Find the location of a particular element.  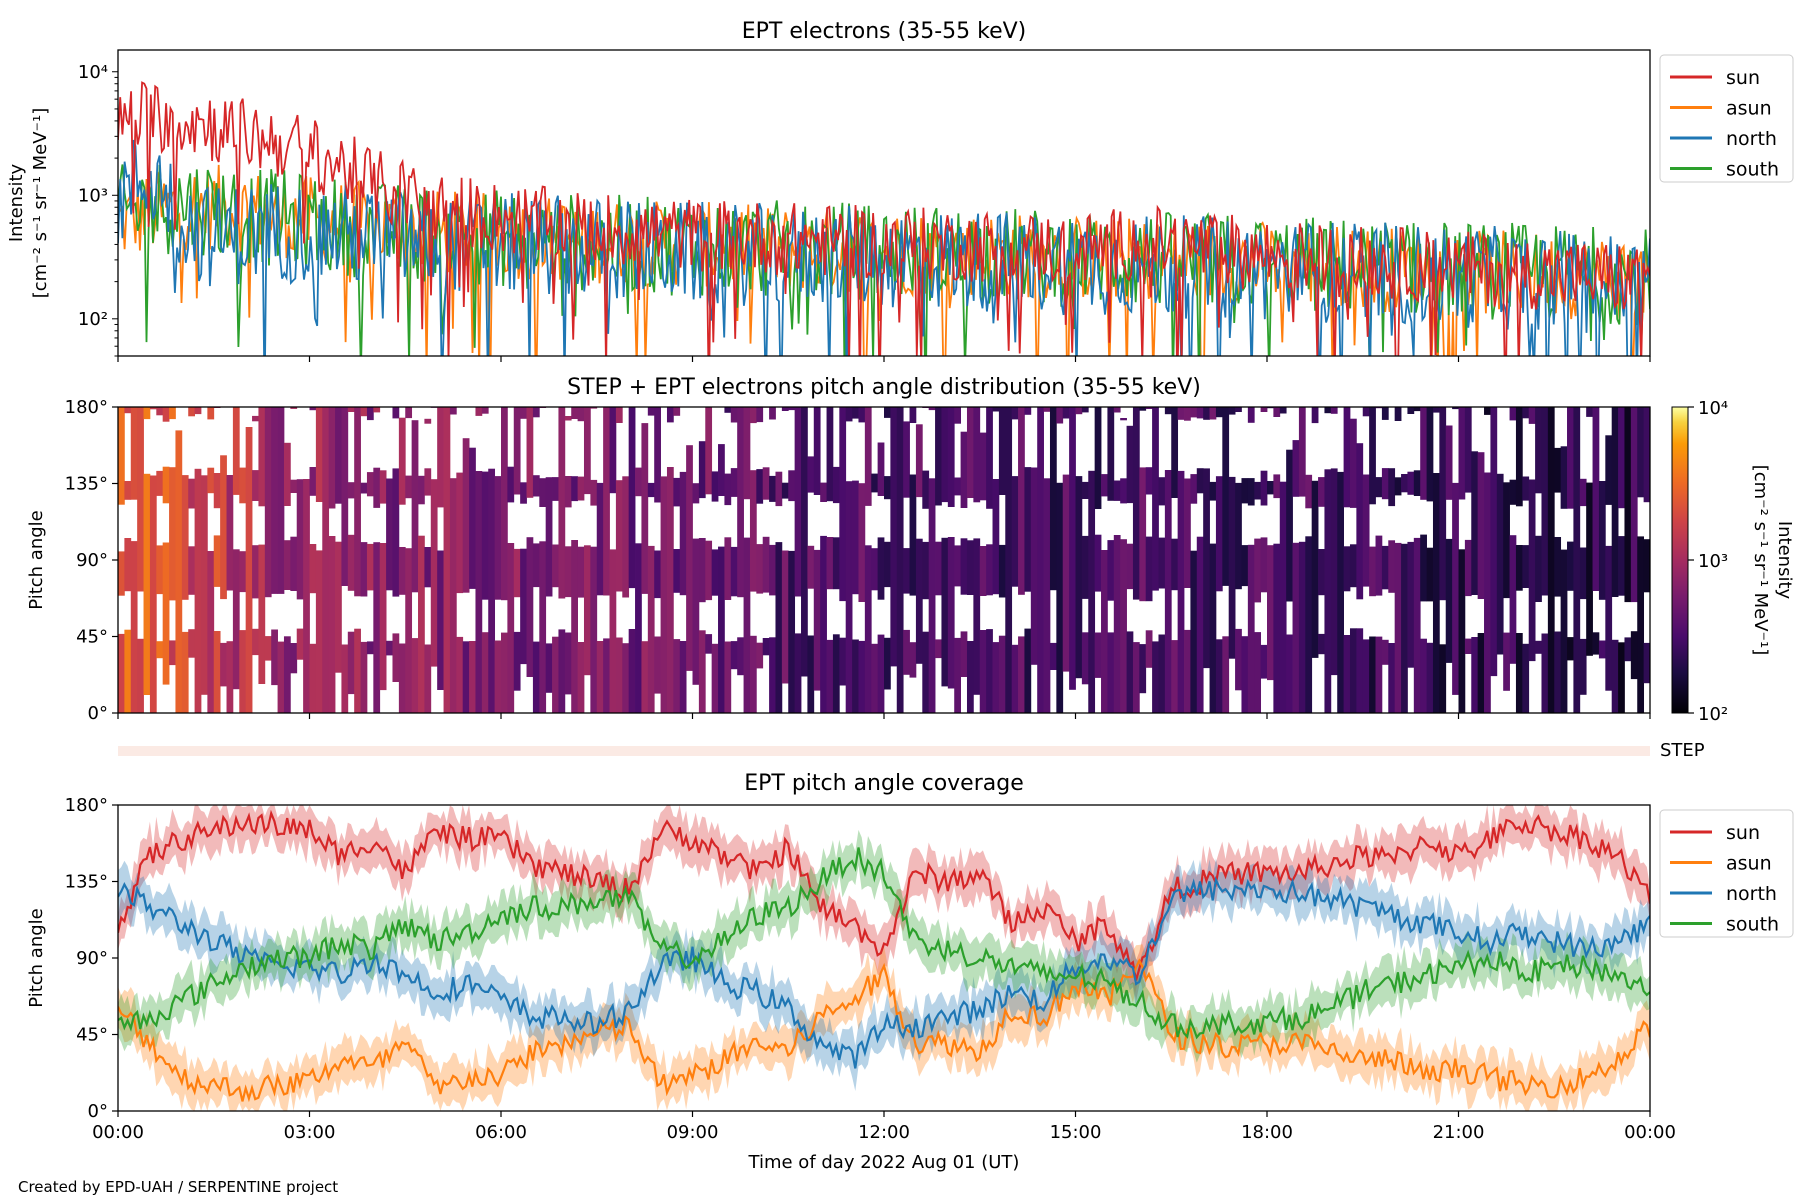

coverage-y-label: Pitch angle is located at coordinates (36, 957).